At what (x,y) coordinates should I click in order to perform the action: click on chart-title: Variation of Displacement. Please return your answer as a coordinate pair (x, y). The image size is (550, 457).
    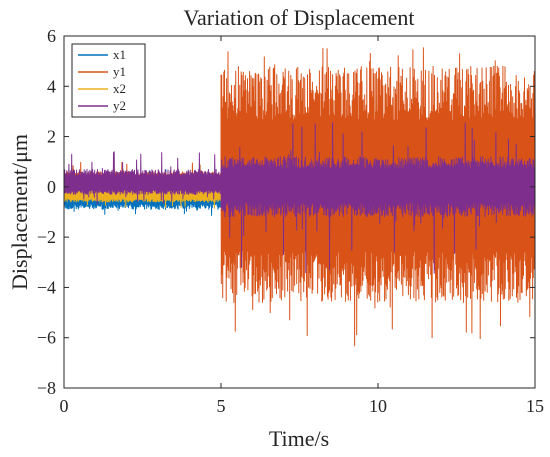
    Looking at the image, I should click on (299, 17).